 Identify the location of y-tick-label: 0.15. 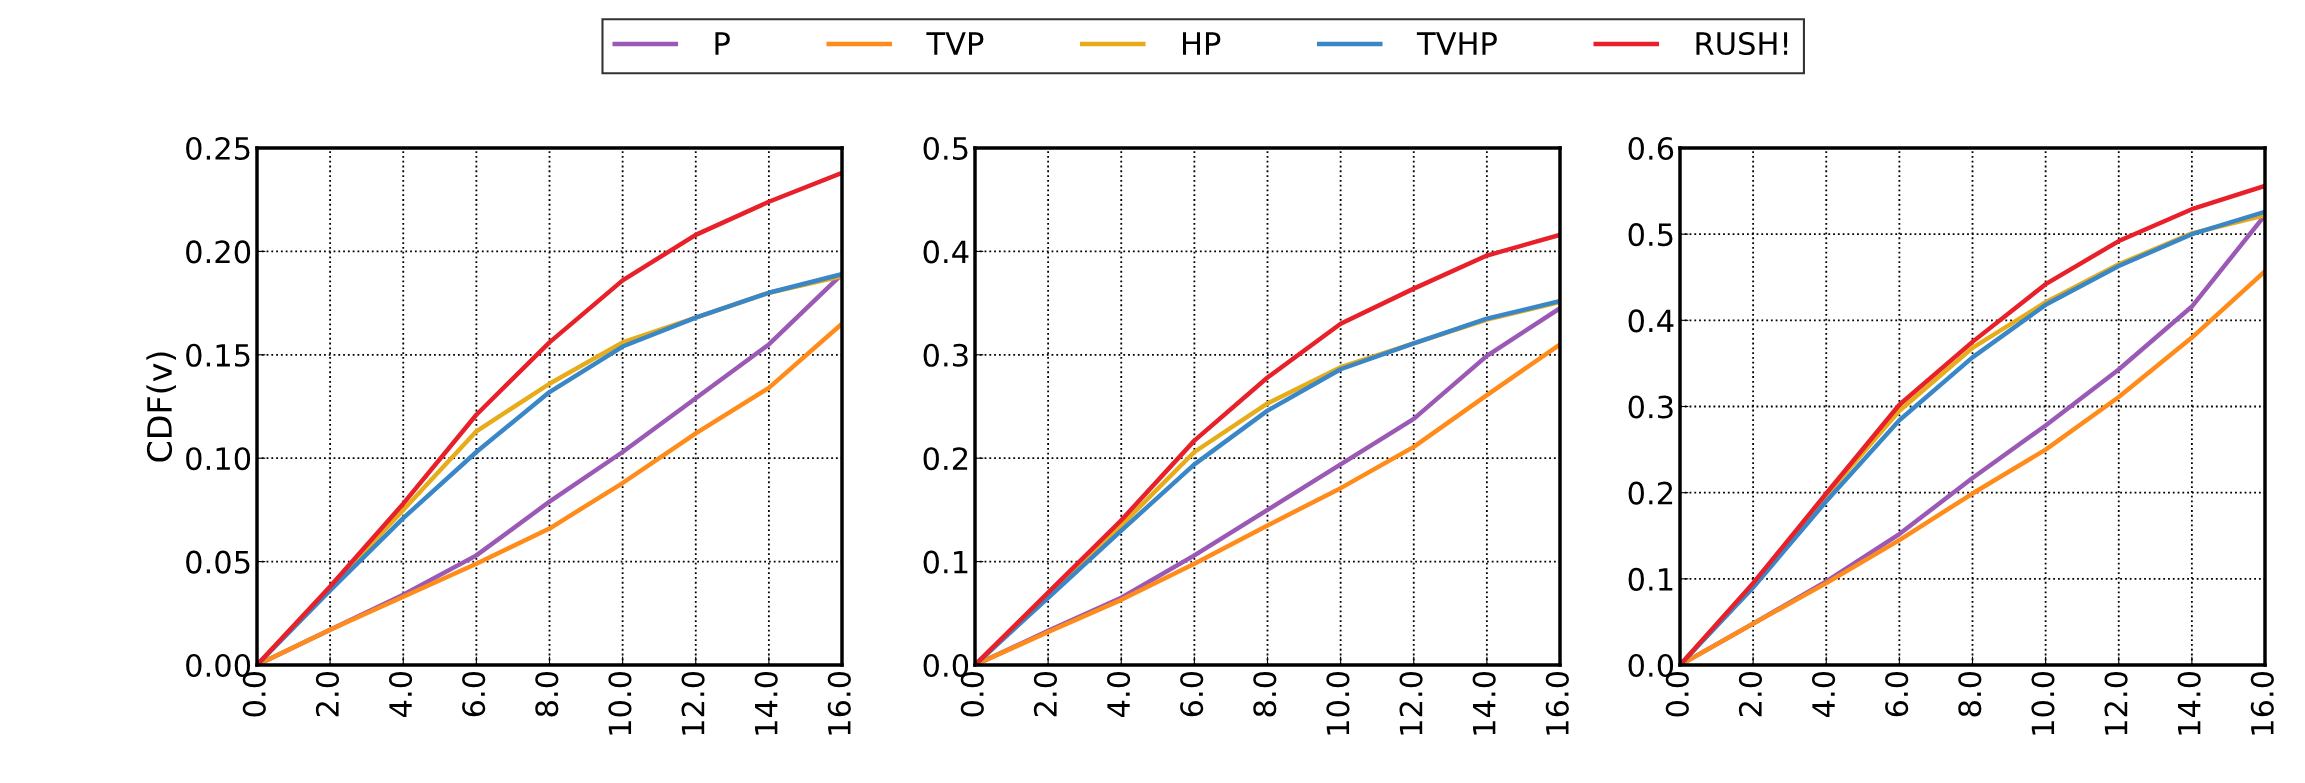
(218, 355).